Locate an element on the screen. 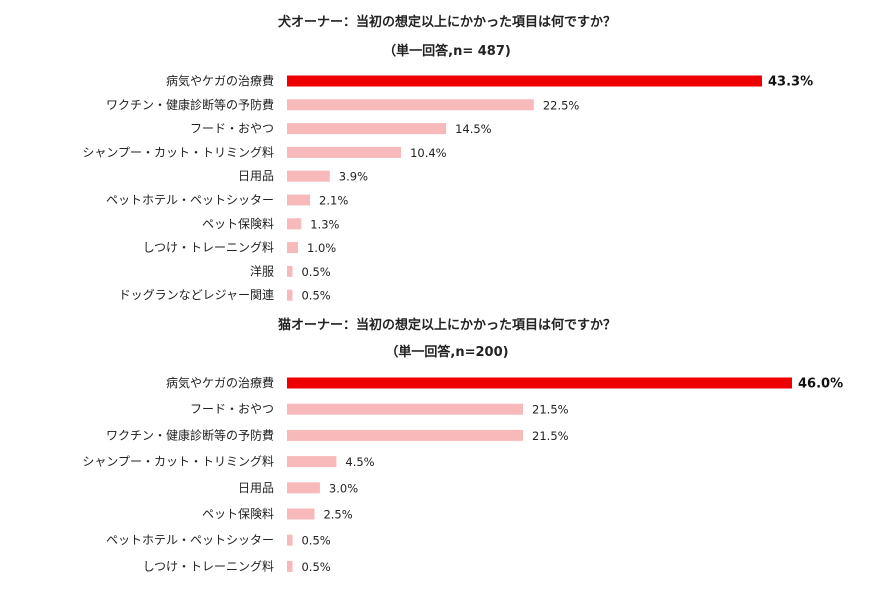 This screenshot has width=880, height=592. cat-value-label: 3.0% is located at coordinates (343, 488).